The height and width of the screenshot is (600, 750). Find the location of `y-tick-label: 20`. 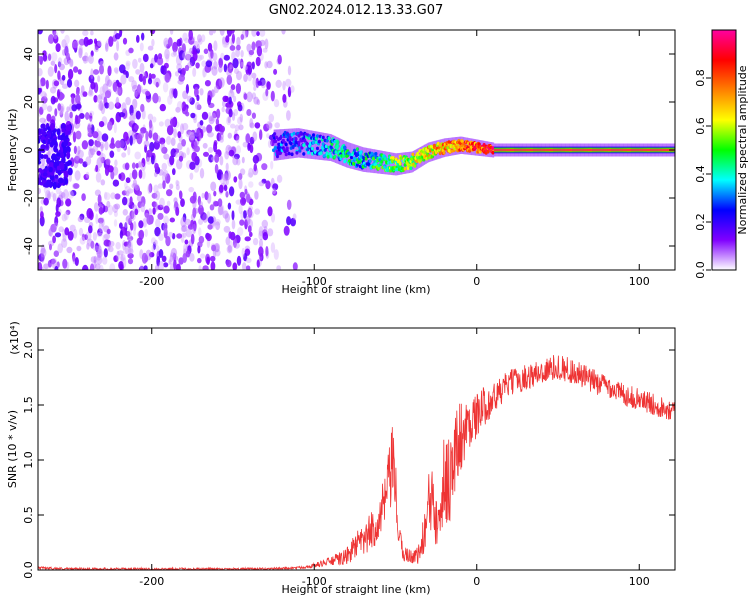

y-tick-label: 20 is located at coordinates (28, 102).